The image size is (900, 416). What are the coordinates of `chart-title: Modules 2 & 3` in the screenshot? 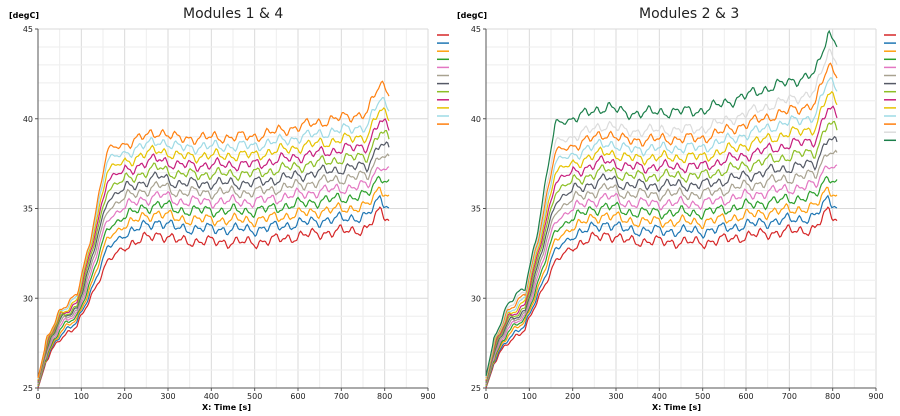 It's located at (689, 14).